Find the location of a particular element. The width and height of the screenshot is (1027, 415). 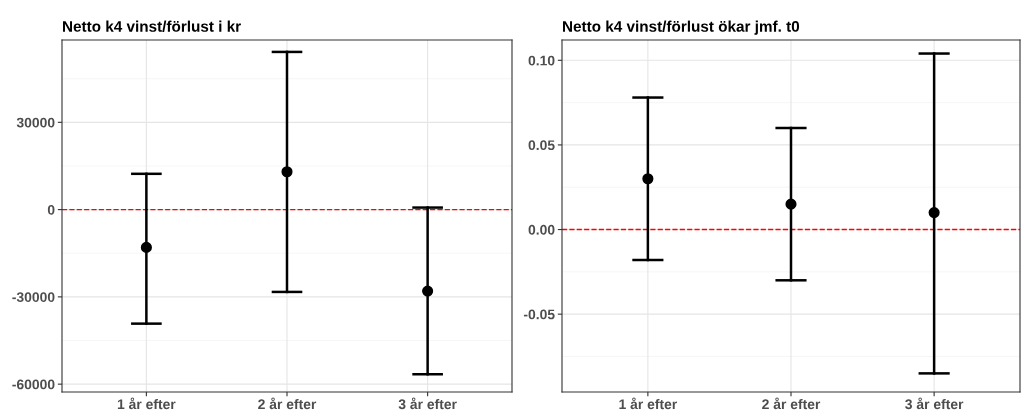

y-tick-label: 0.00 is located at coordinates (541, 229).